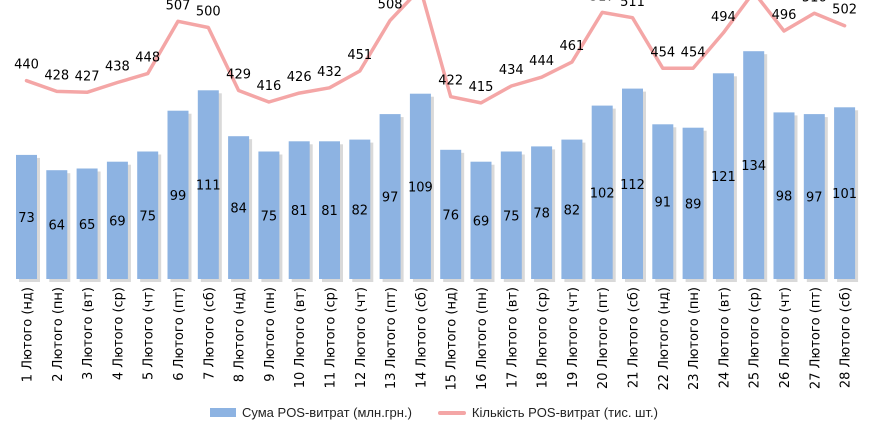 Image resolution: width=869 pixels, height=425 pixels. Describe the element at coordinates (547, 412) in the screenshot. I see `legend-item-line: Кількість POS-витрат (тис. шт.)` at that location.